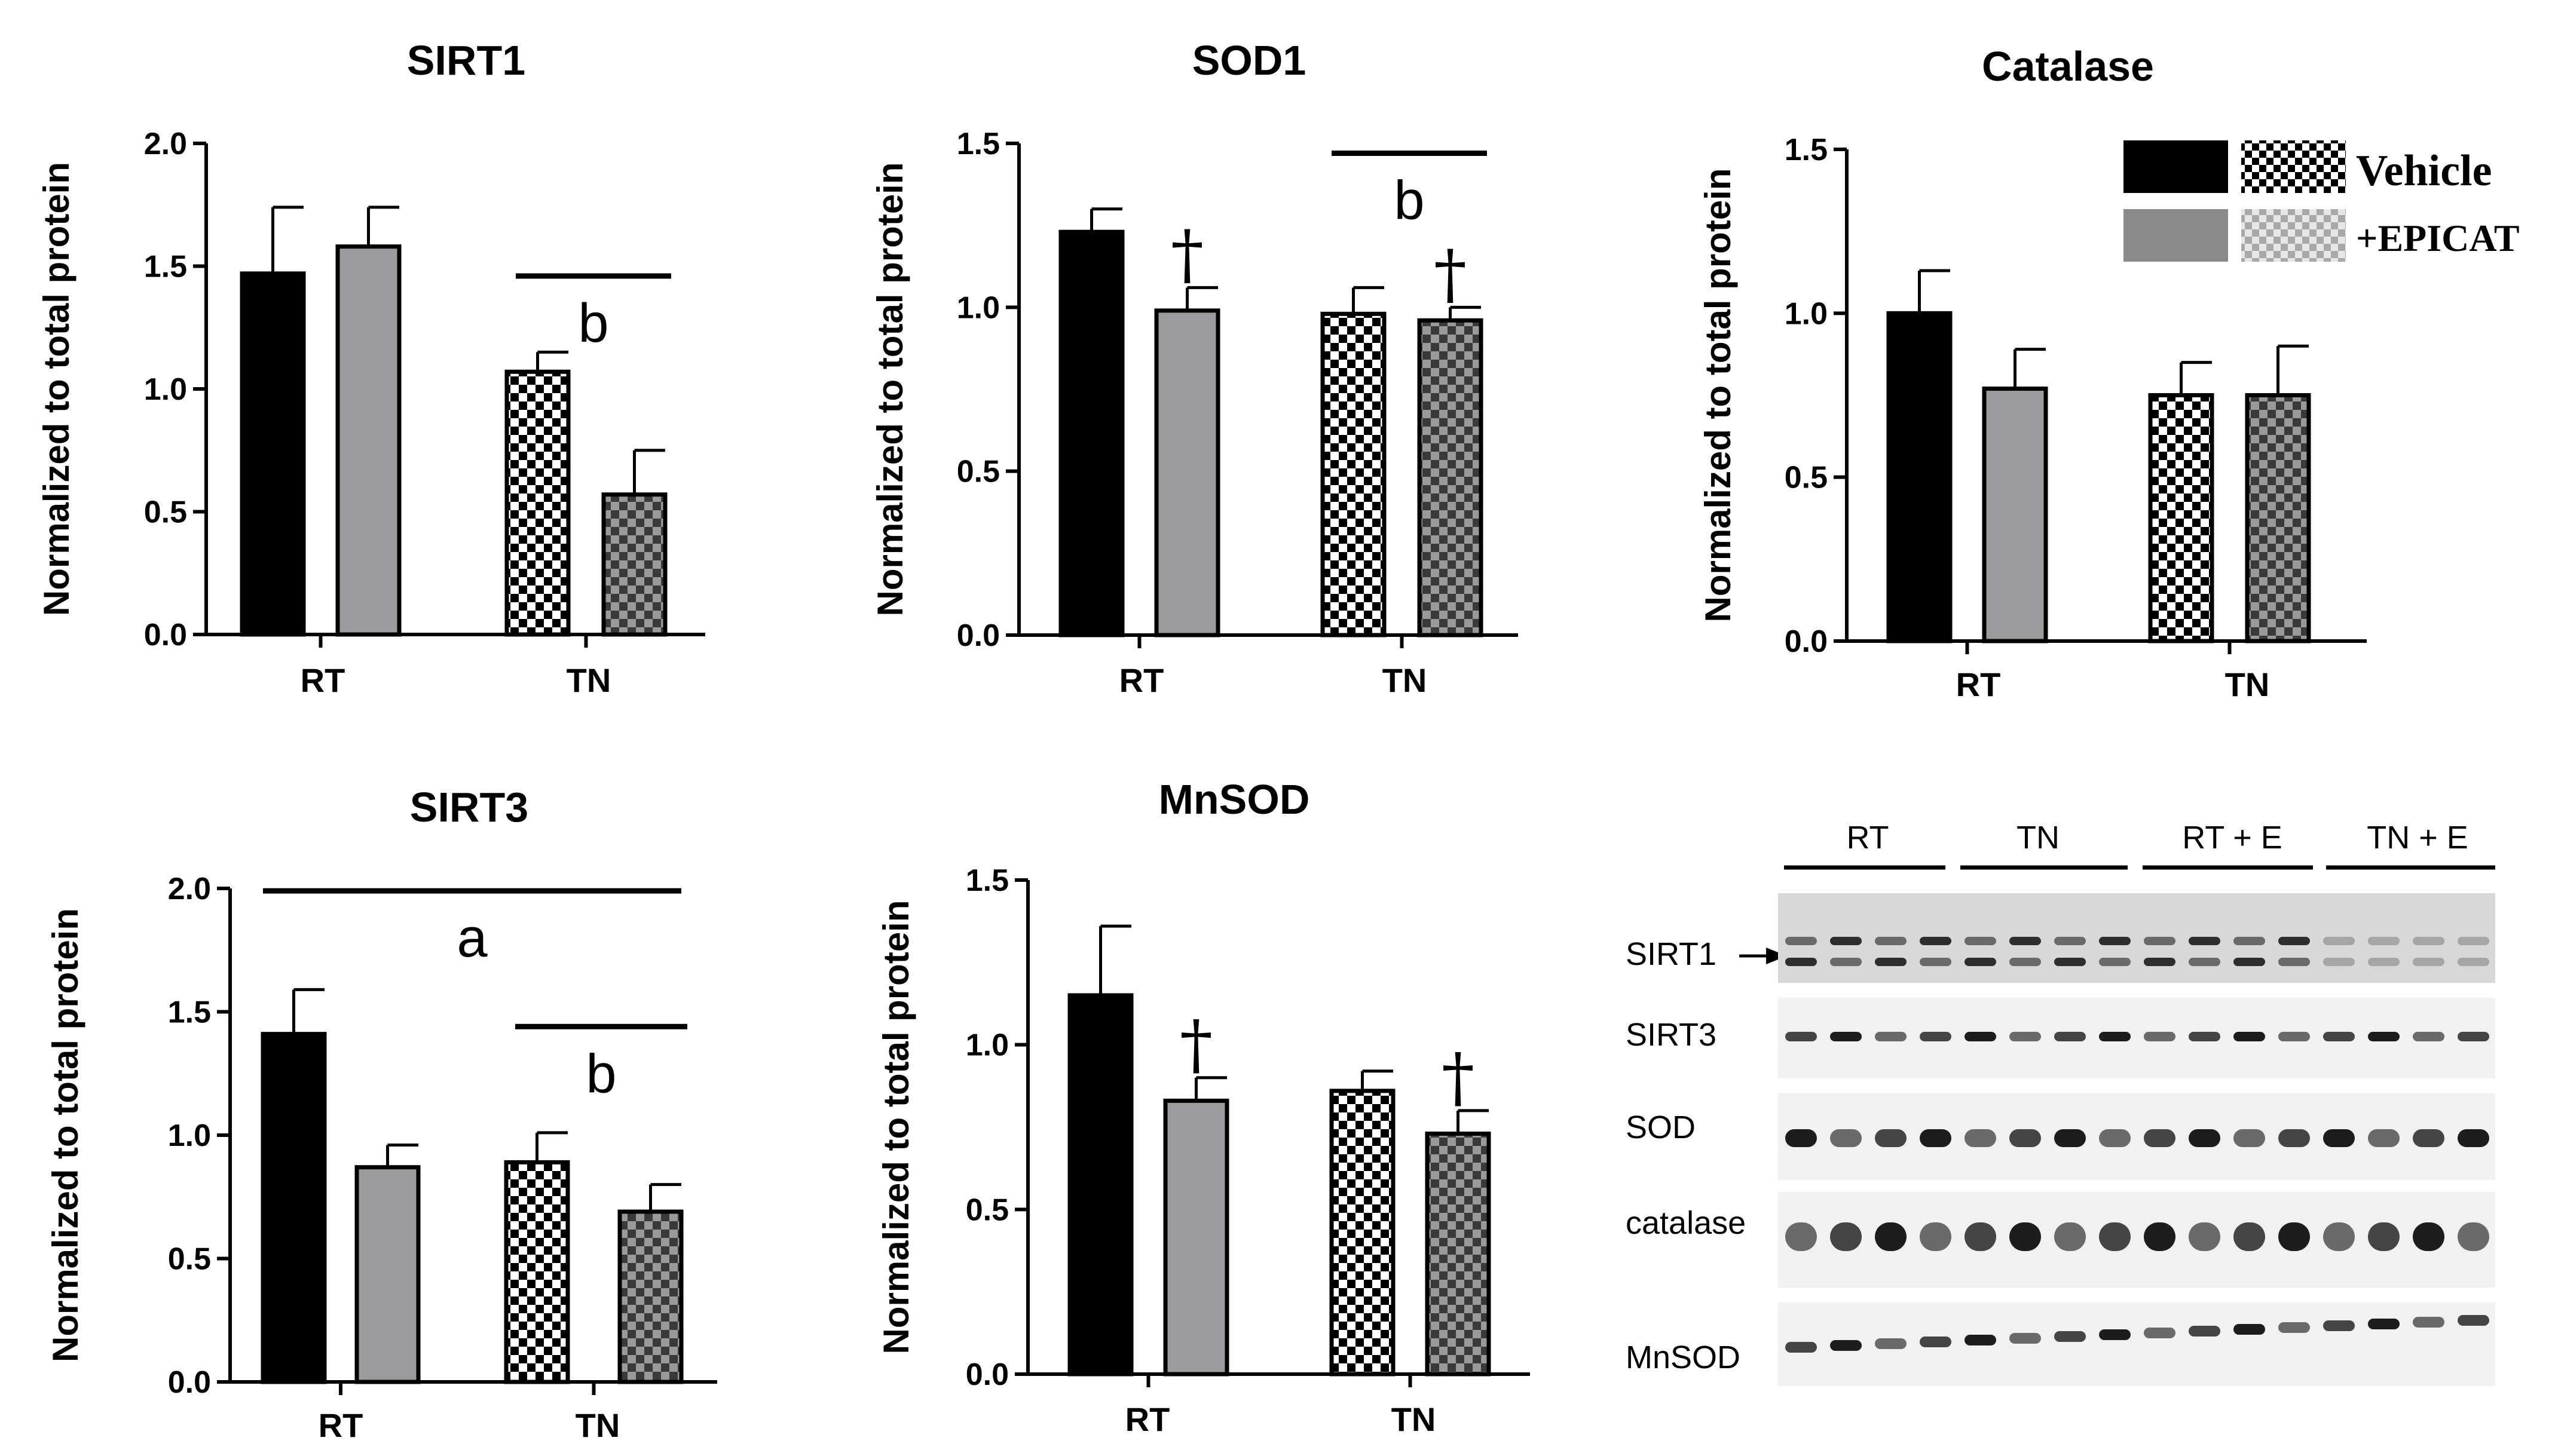  Describe the element at coordinates (469, 807) in the screenshot. I see `chart-title: SIRT3` at that location.